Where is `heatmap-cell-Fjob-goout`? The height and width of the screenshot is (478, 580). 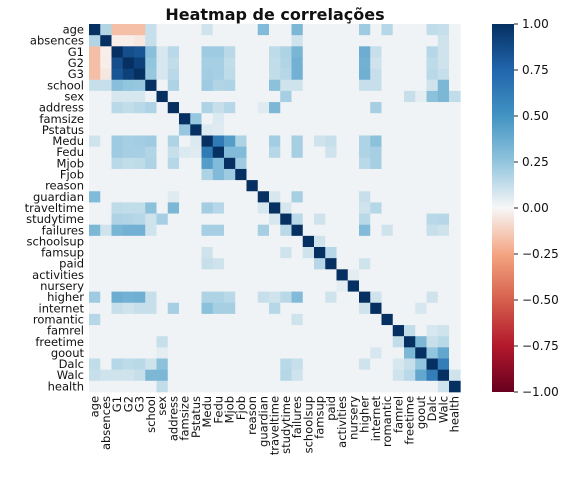
heatmap-cell-Fjob-goout is located at coordinates (421, 174).